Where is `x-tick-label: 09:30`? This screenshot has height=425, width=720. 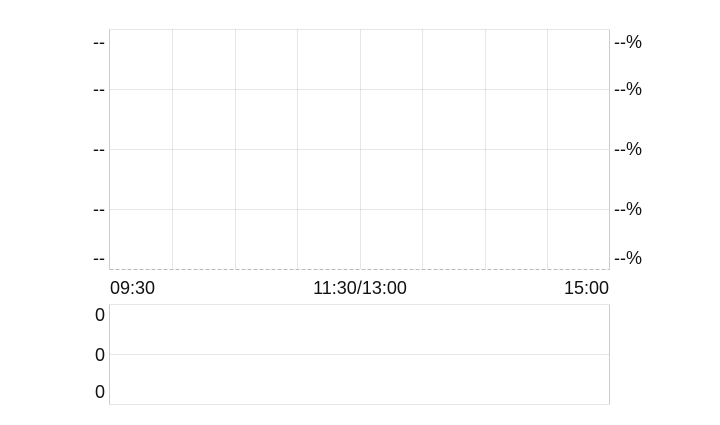 x-tick-label: 09:30 is located at coordinates (132, 288).